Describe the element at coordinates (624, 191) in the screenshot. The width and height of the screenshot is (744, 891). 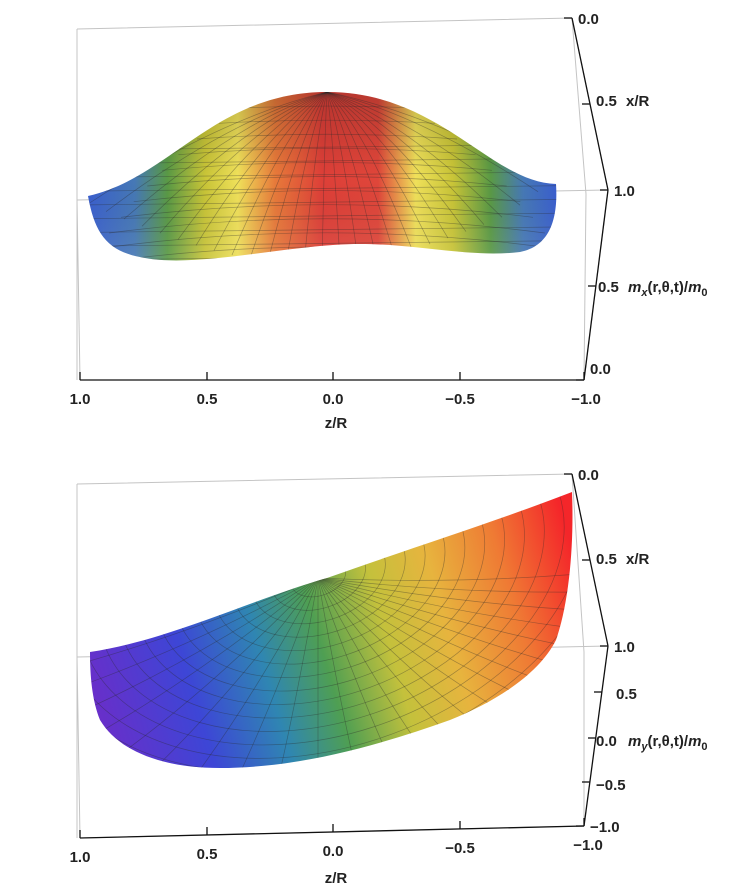
I see `y-tick-mx-2: 1.0` at that location.